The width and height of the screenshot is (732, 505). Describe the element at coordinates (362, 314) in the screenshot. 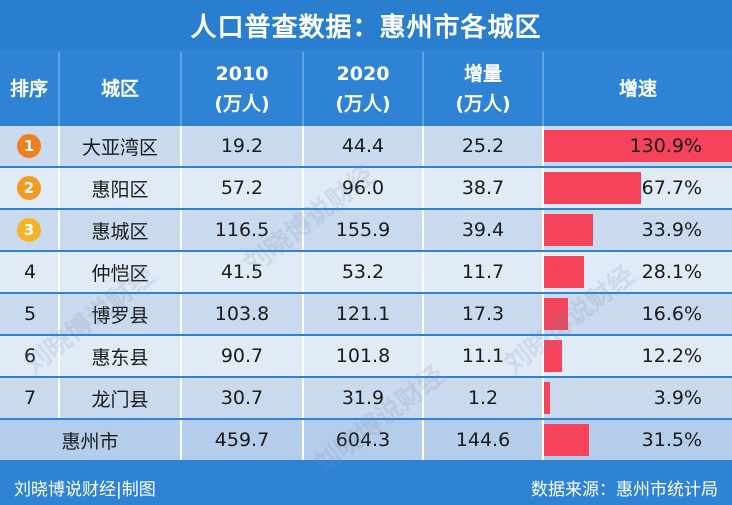

I see `pop-2020-cell: 121.1` at that location.